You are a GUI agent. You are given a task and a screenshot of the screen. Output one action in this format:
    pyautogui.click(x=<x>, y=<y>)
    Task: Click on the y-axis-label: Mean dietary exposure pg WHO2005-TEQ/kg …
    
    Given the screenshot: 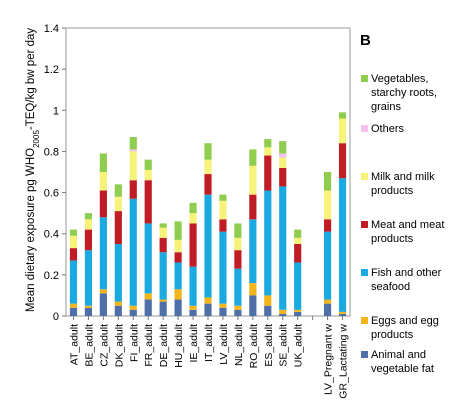 What is the action you would take?
    pyautogui.click(x=33, y=170)
    